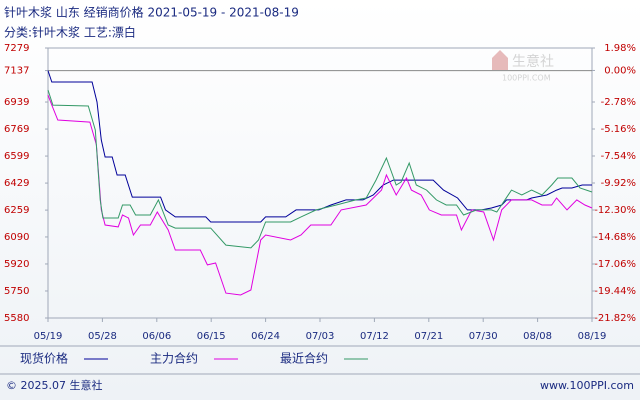  Describe the element at coordinates (500, 60) in the screenshot. I see `watermark-logo` at that location.